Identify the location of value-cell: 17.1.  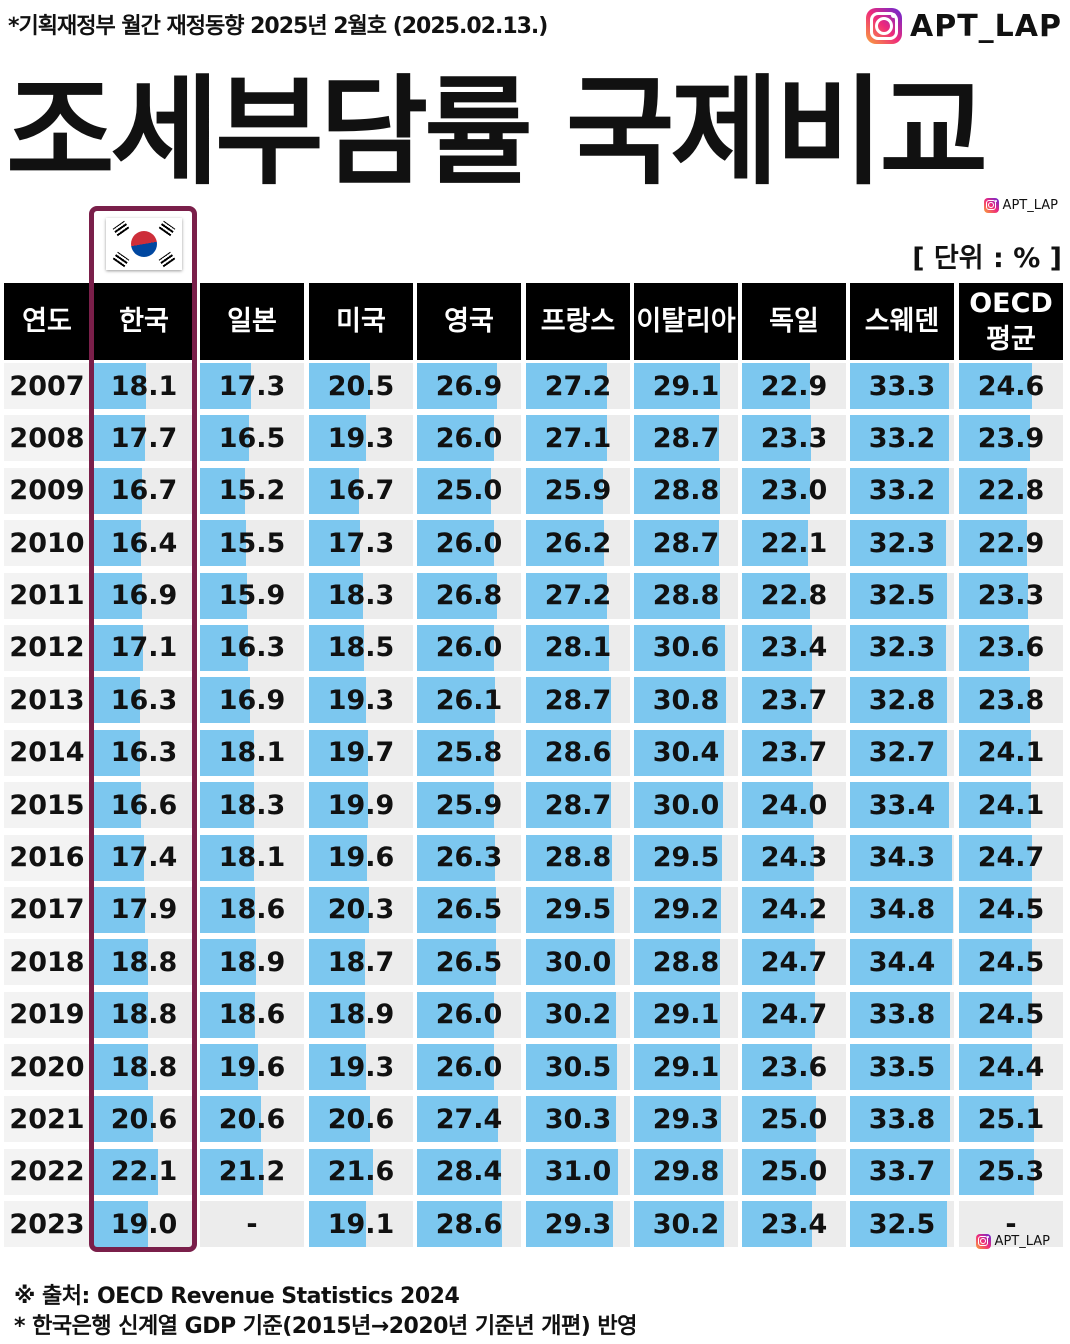
(144, 647).